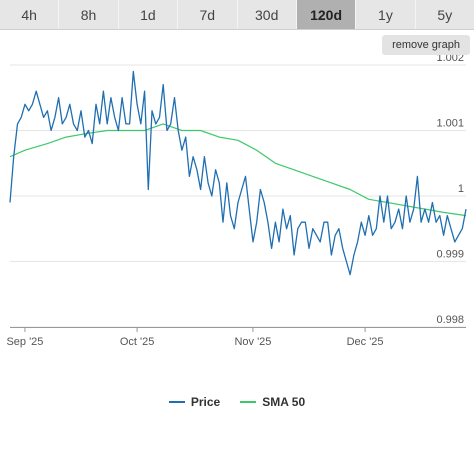 Image resolution: width=474 pixels, height=455 pixels. Describe the element at coordinates (450, 320) in the screenshot. I see `y-tick-label: 0.998` at that location.